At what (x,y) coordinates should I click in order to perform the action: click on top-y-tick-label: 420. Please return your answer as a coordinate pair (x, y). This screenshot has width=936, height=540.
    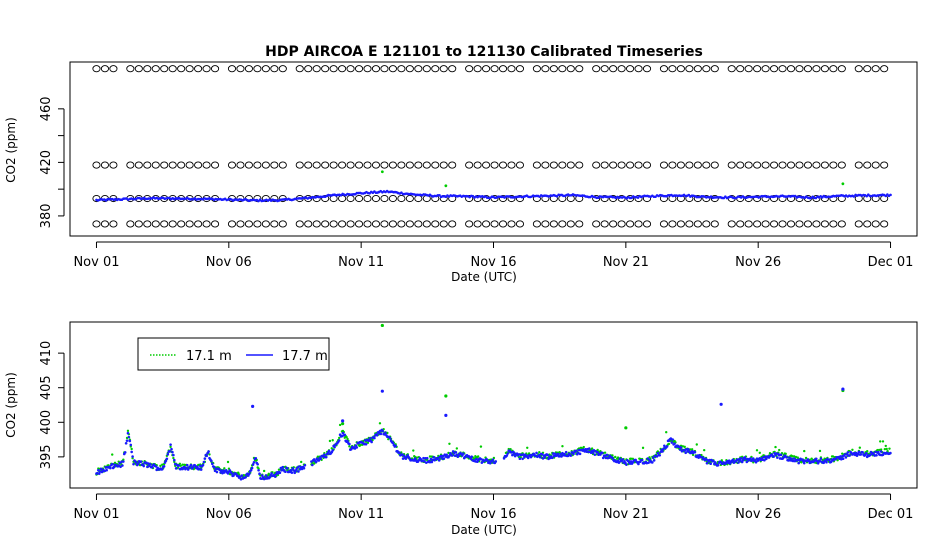
    Looking at the image, I should click on (46, 162).